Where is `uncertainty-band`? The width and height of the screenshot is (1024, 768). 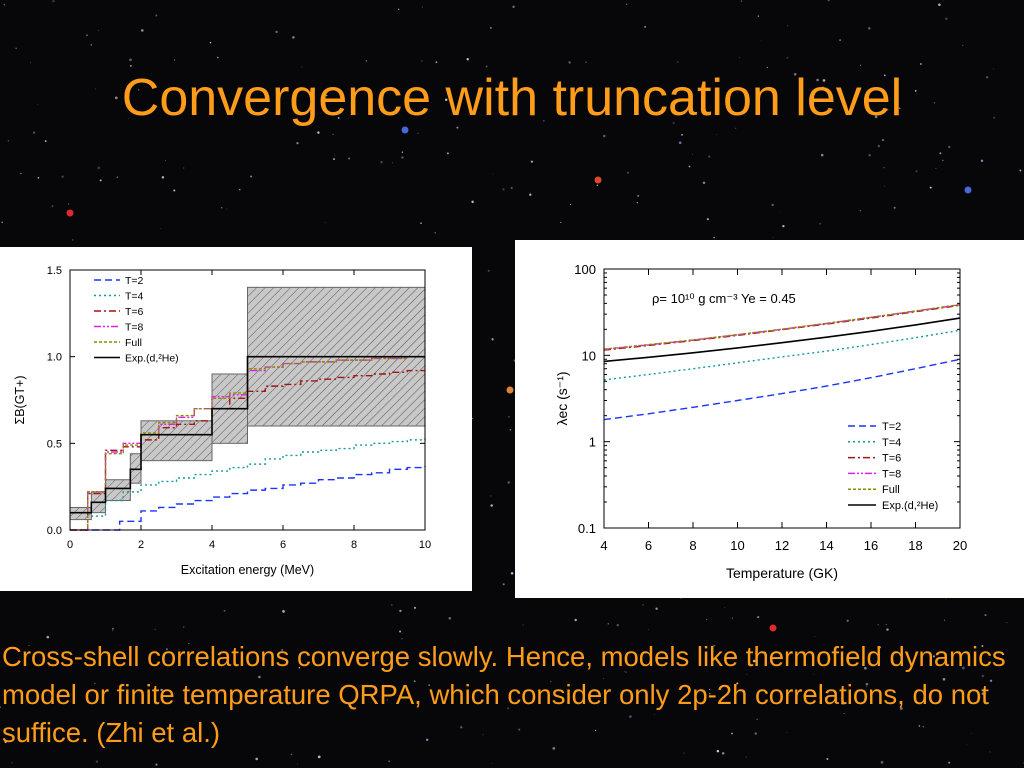
uncertainty-band is located at coordinates (135, 468).